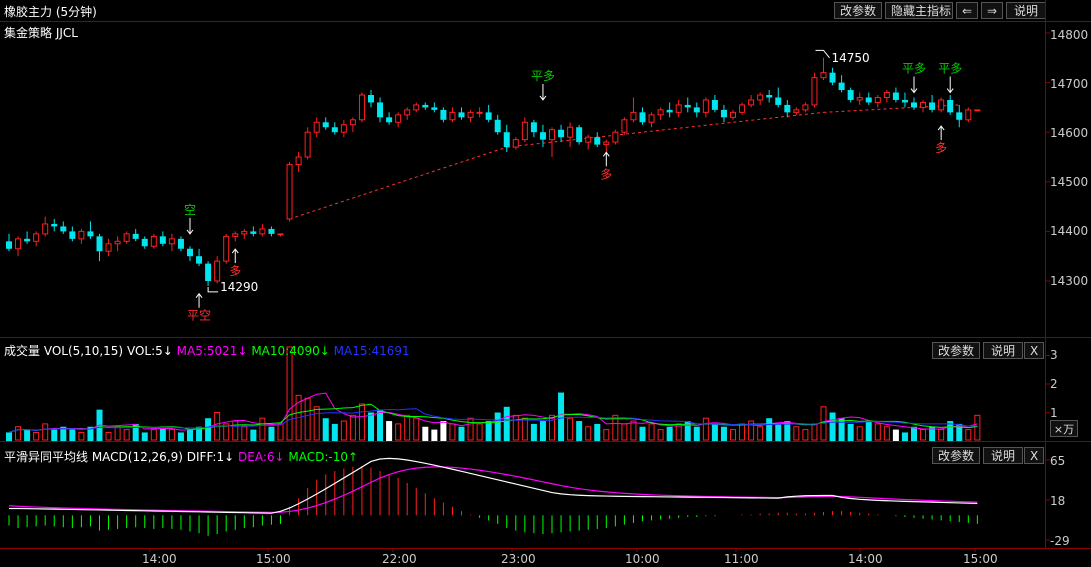 The height and width of the screenshot is (567, 1091). I want to click on header-divider, so click(545, 21).